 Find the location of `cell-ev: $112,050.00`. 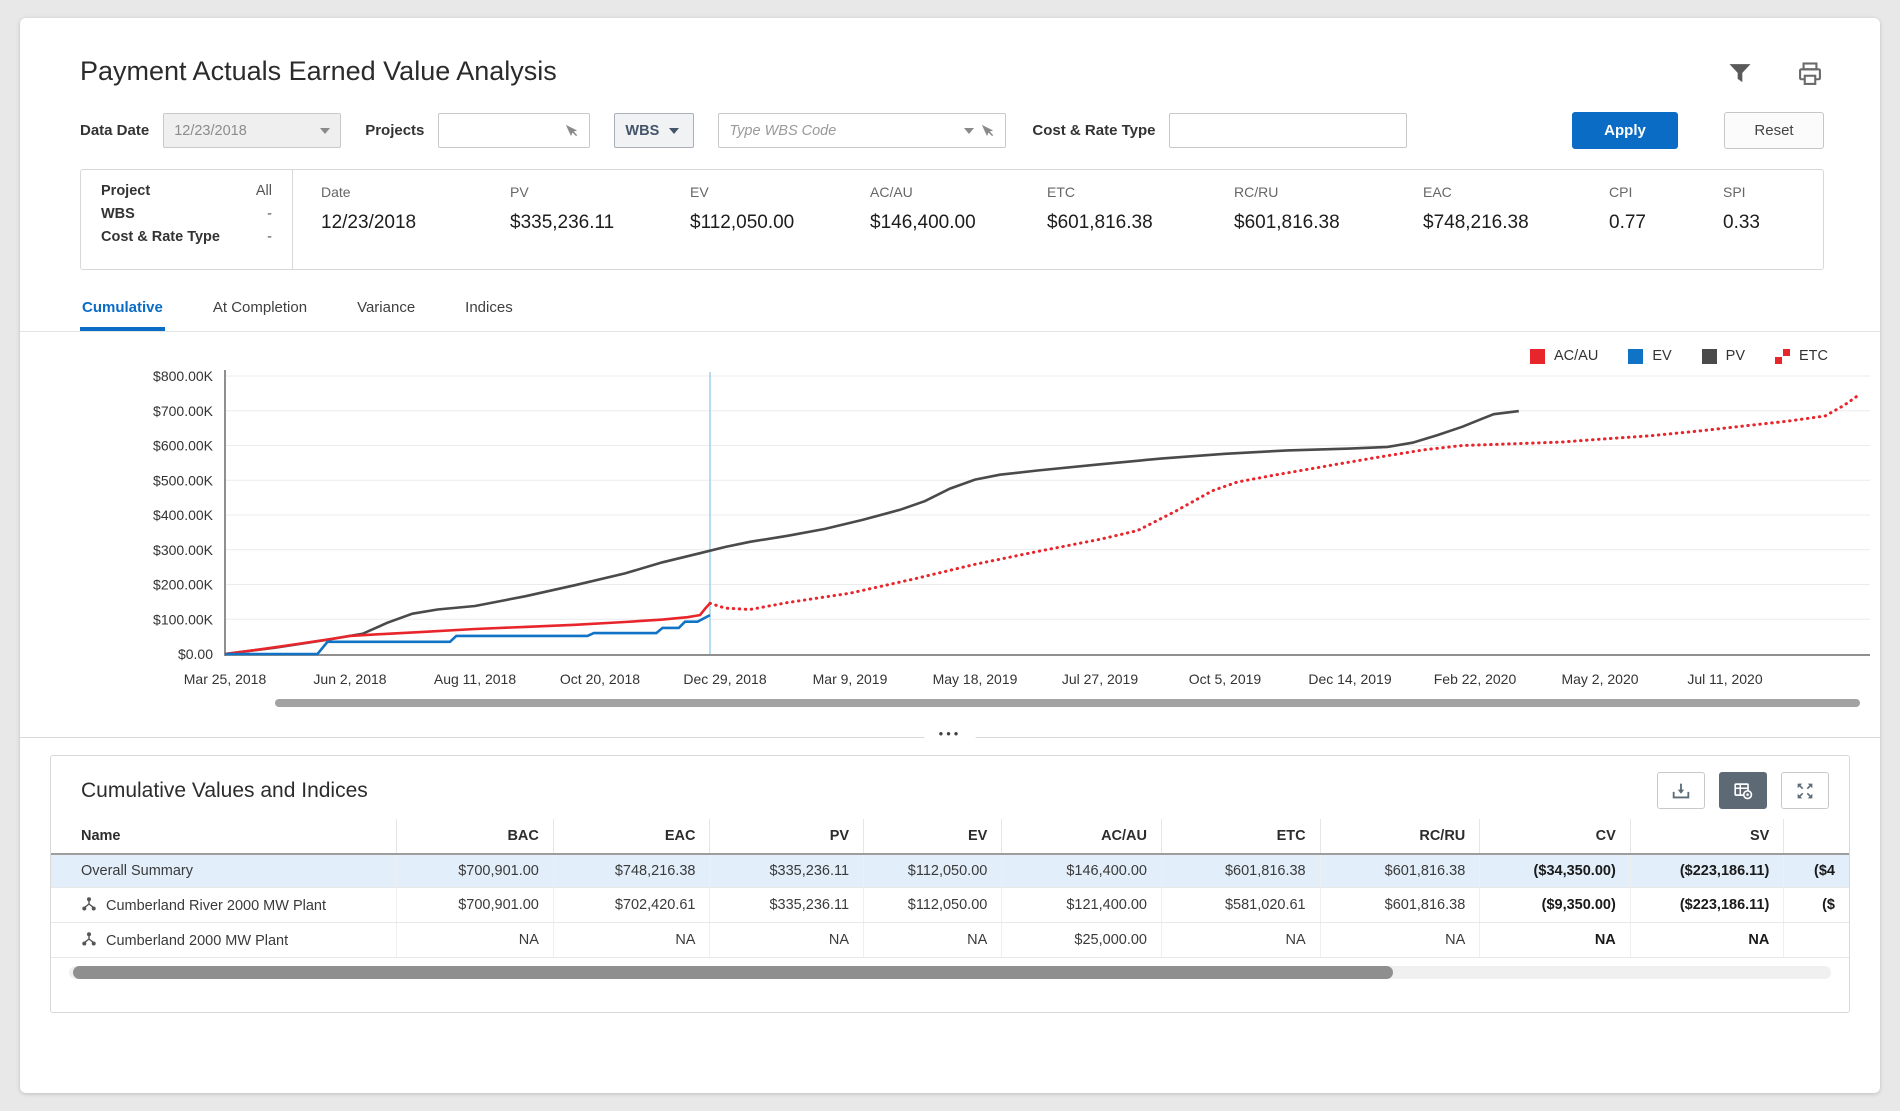

cell-ev: $112,050.00 is located at coordinates (933, 905).